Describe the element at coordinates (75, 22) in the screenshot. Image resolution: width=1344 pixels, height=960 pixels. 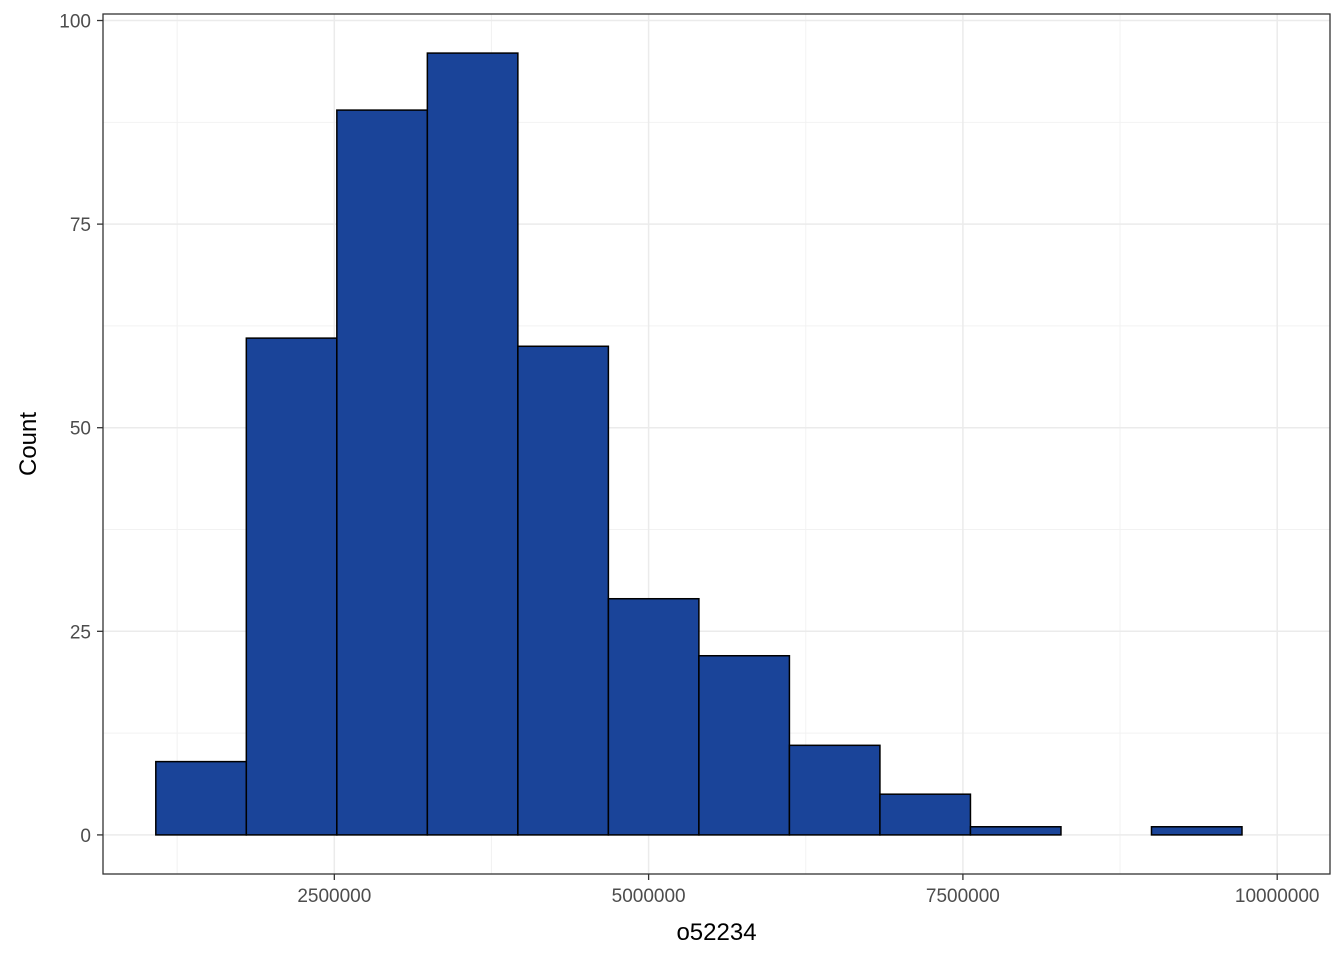
I see `y-tick-label: 100` at that location.